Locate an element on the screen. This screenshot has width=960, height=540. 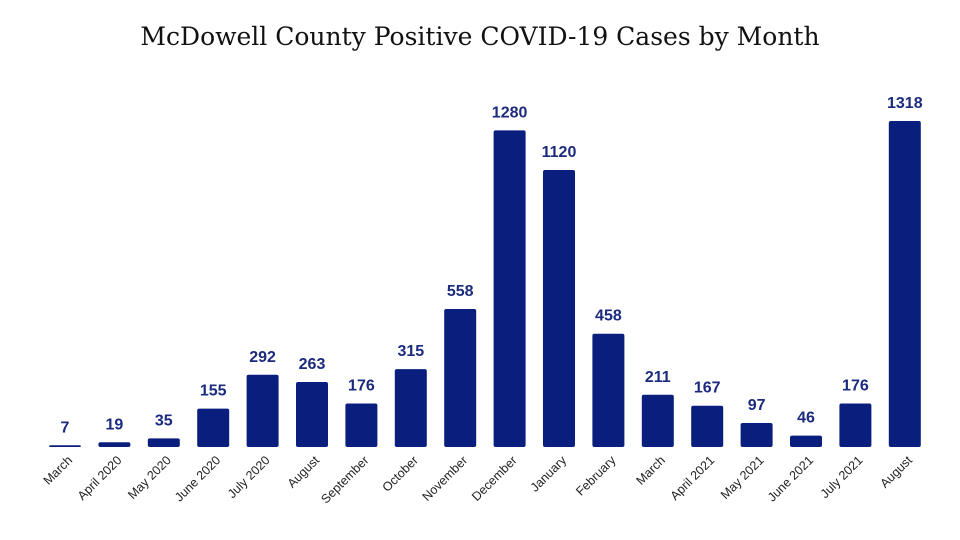
data-label: 46 is located at coordinates (806, 418).